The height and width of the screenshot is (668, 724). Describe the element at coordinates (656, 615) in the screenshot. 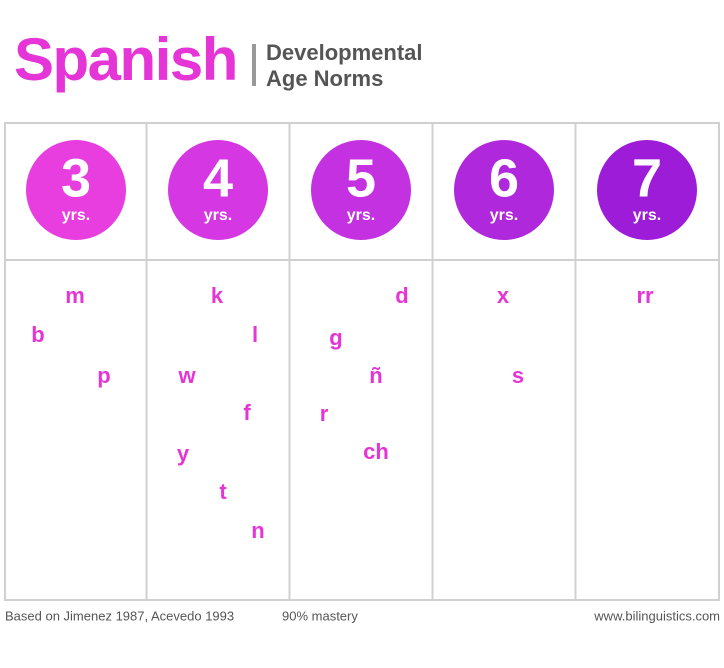

I see `website: www.bilinguistics.com` at that location.